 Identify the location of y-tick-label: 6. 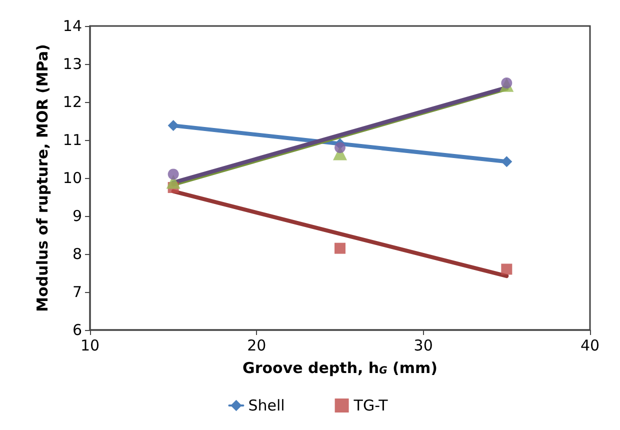
(77, 330).